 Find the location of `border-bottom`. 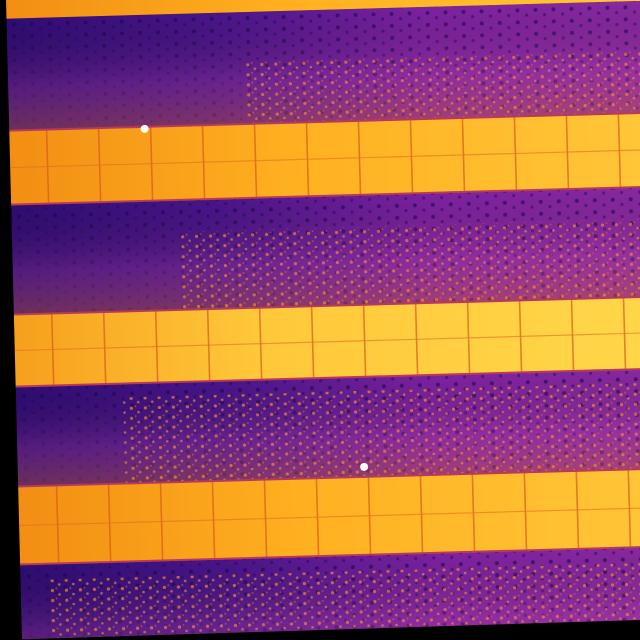

border-bottom is located at coordinates (320, 630).